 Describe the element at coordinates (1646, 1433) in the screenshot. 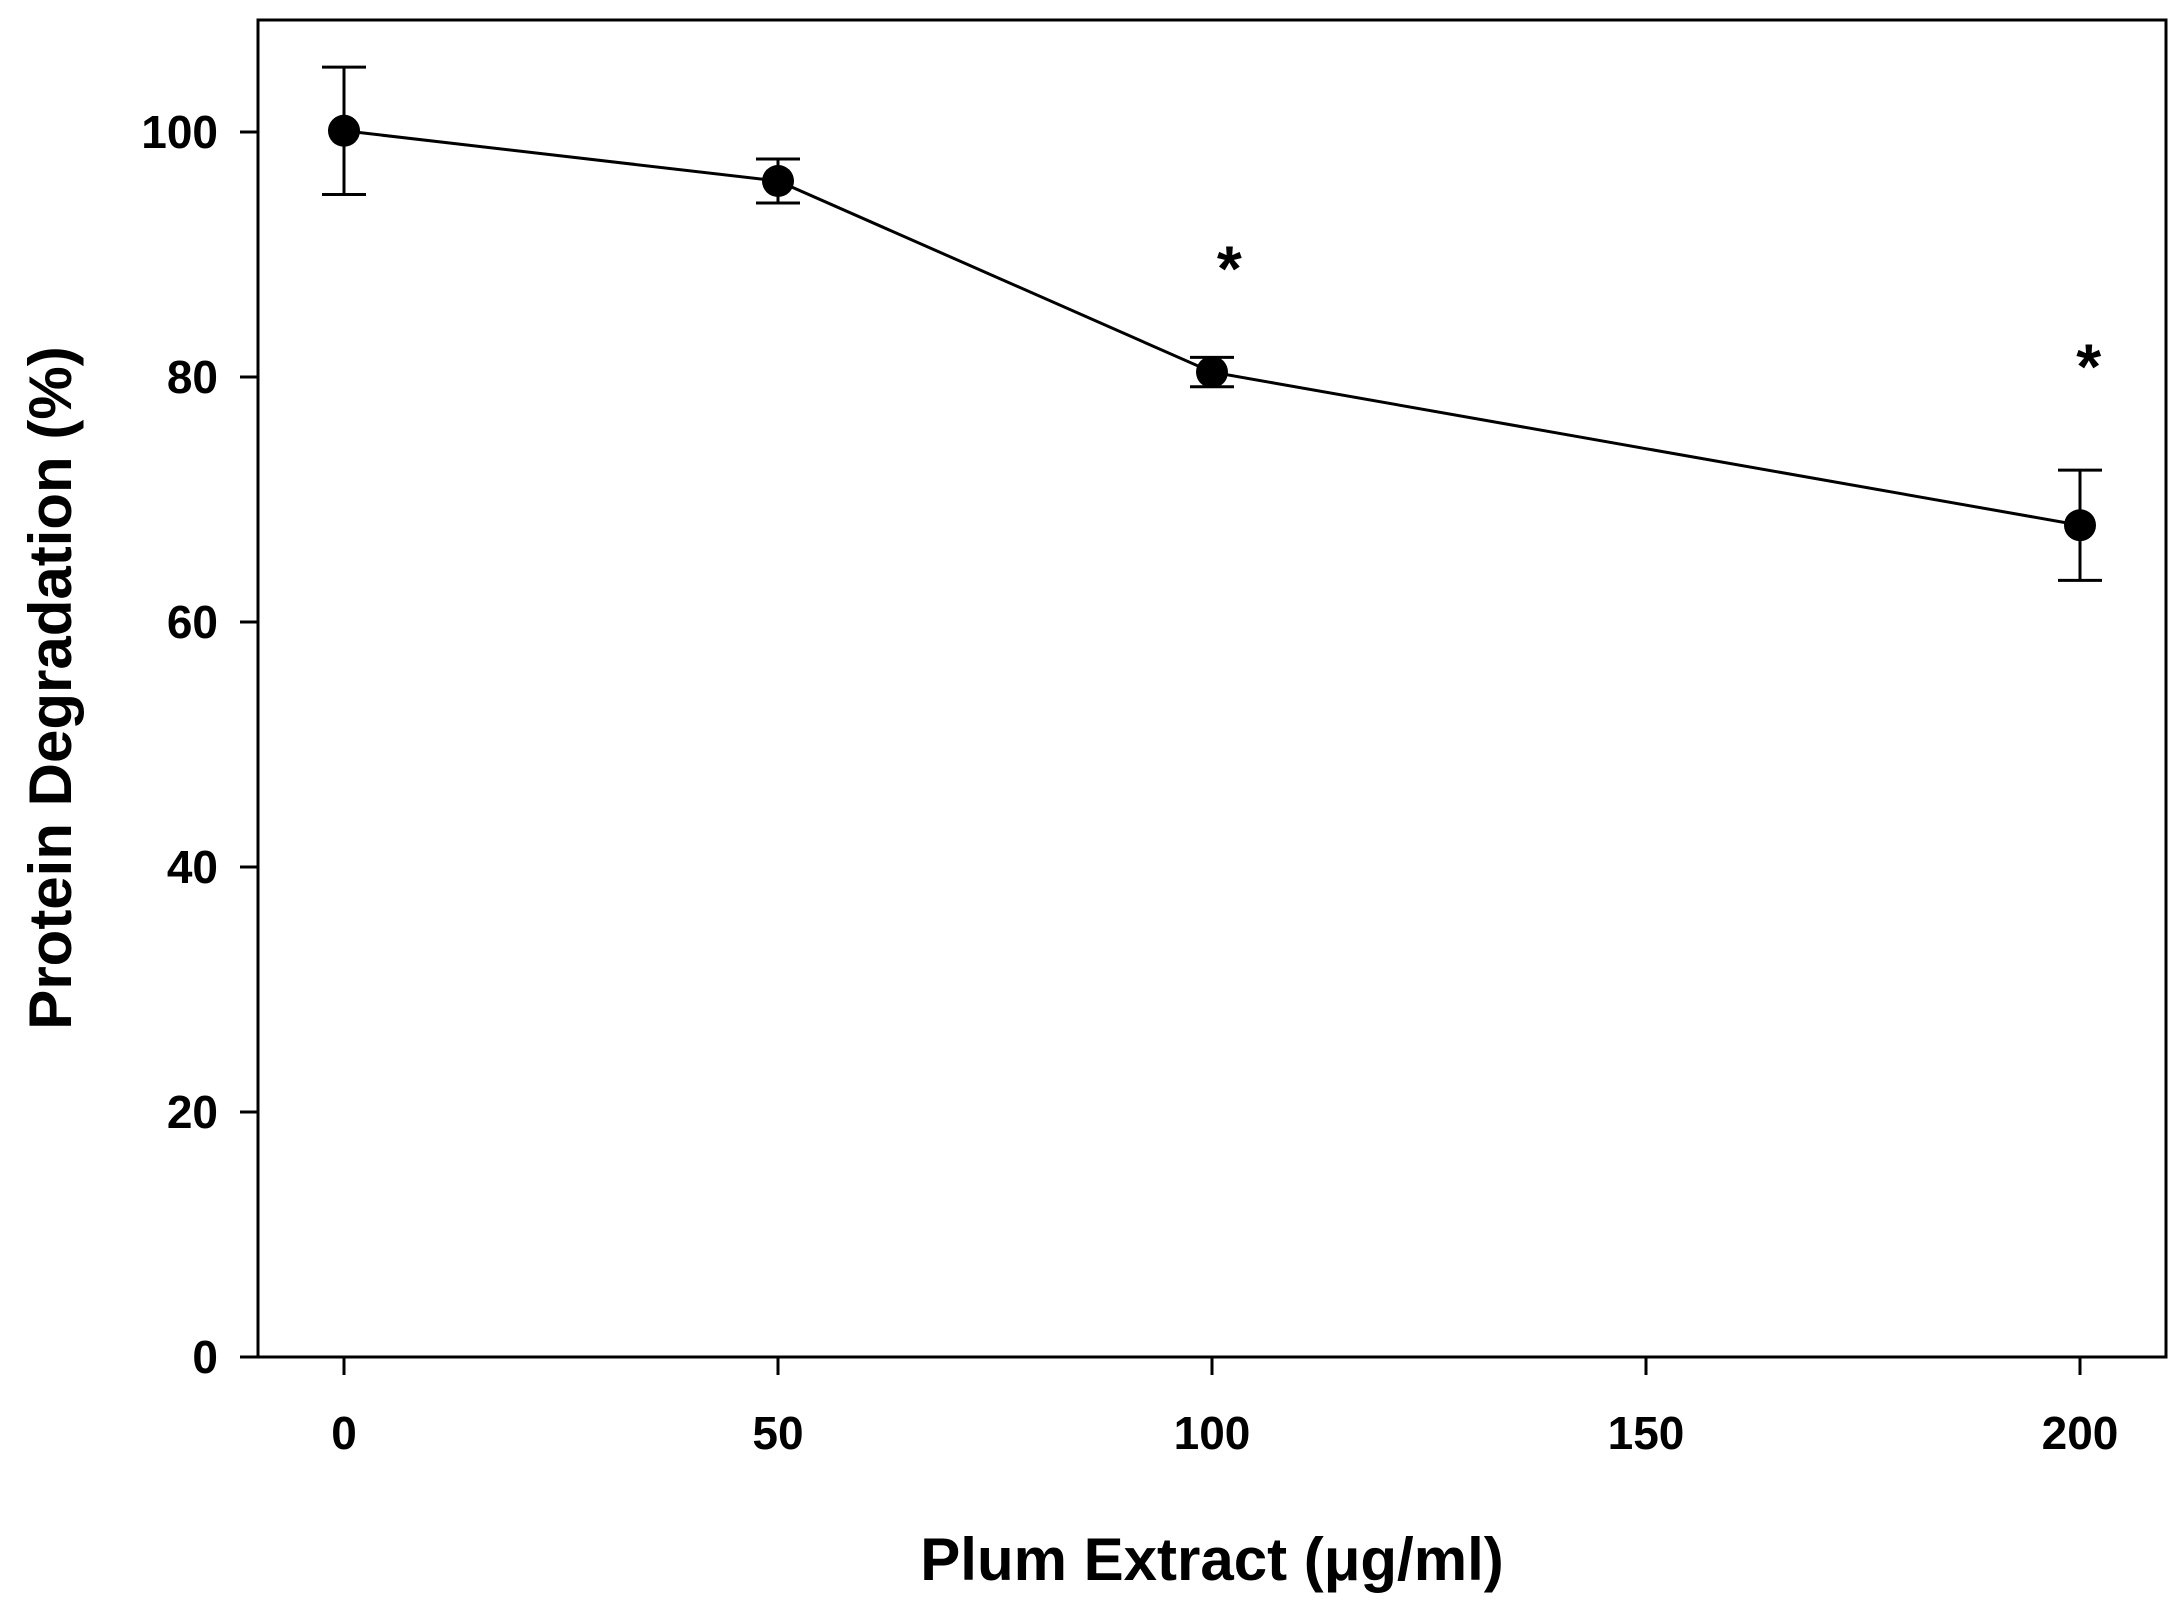

I see `x-tick-label: 150` at that location.